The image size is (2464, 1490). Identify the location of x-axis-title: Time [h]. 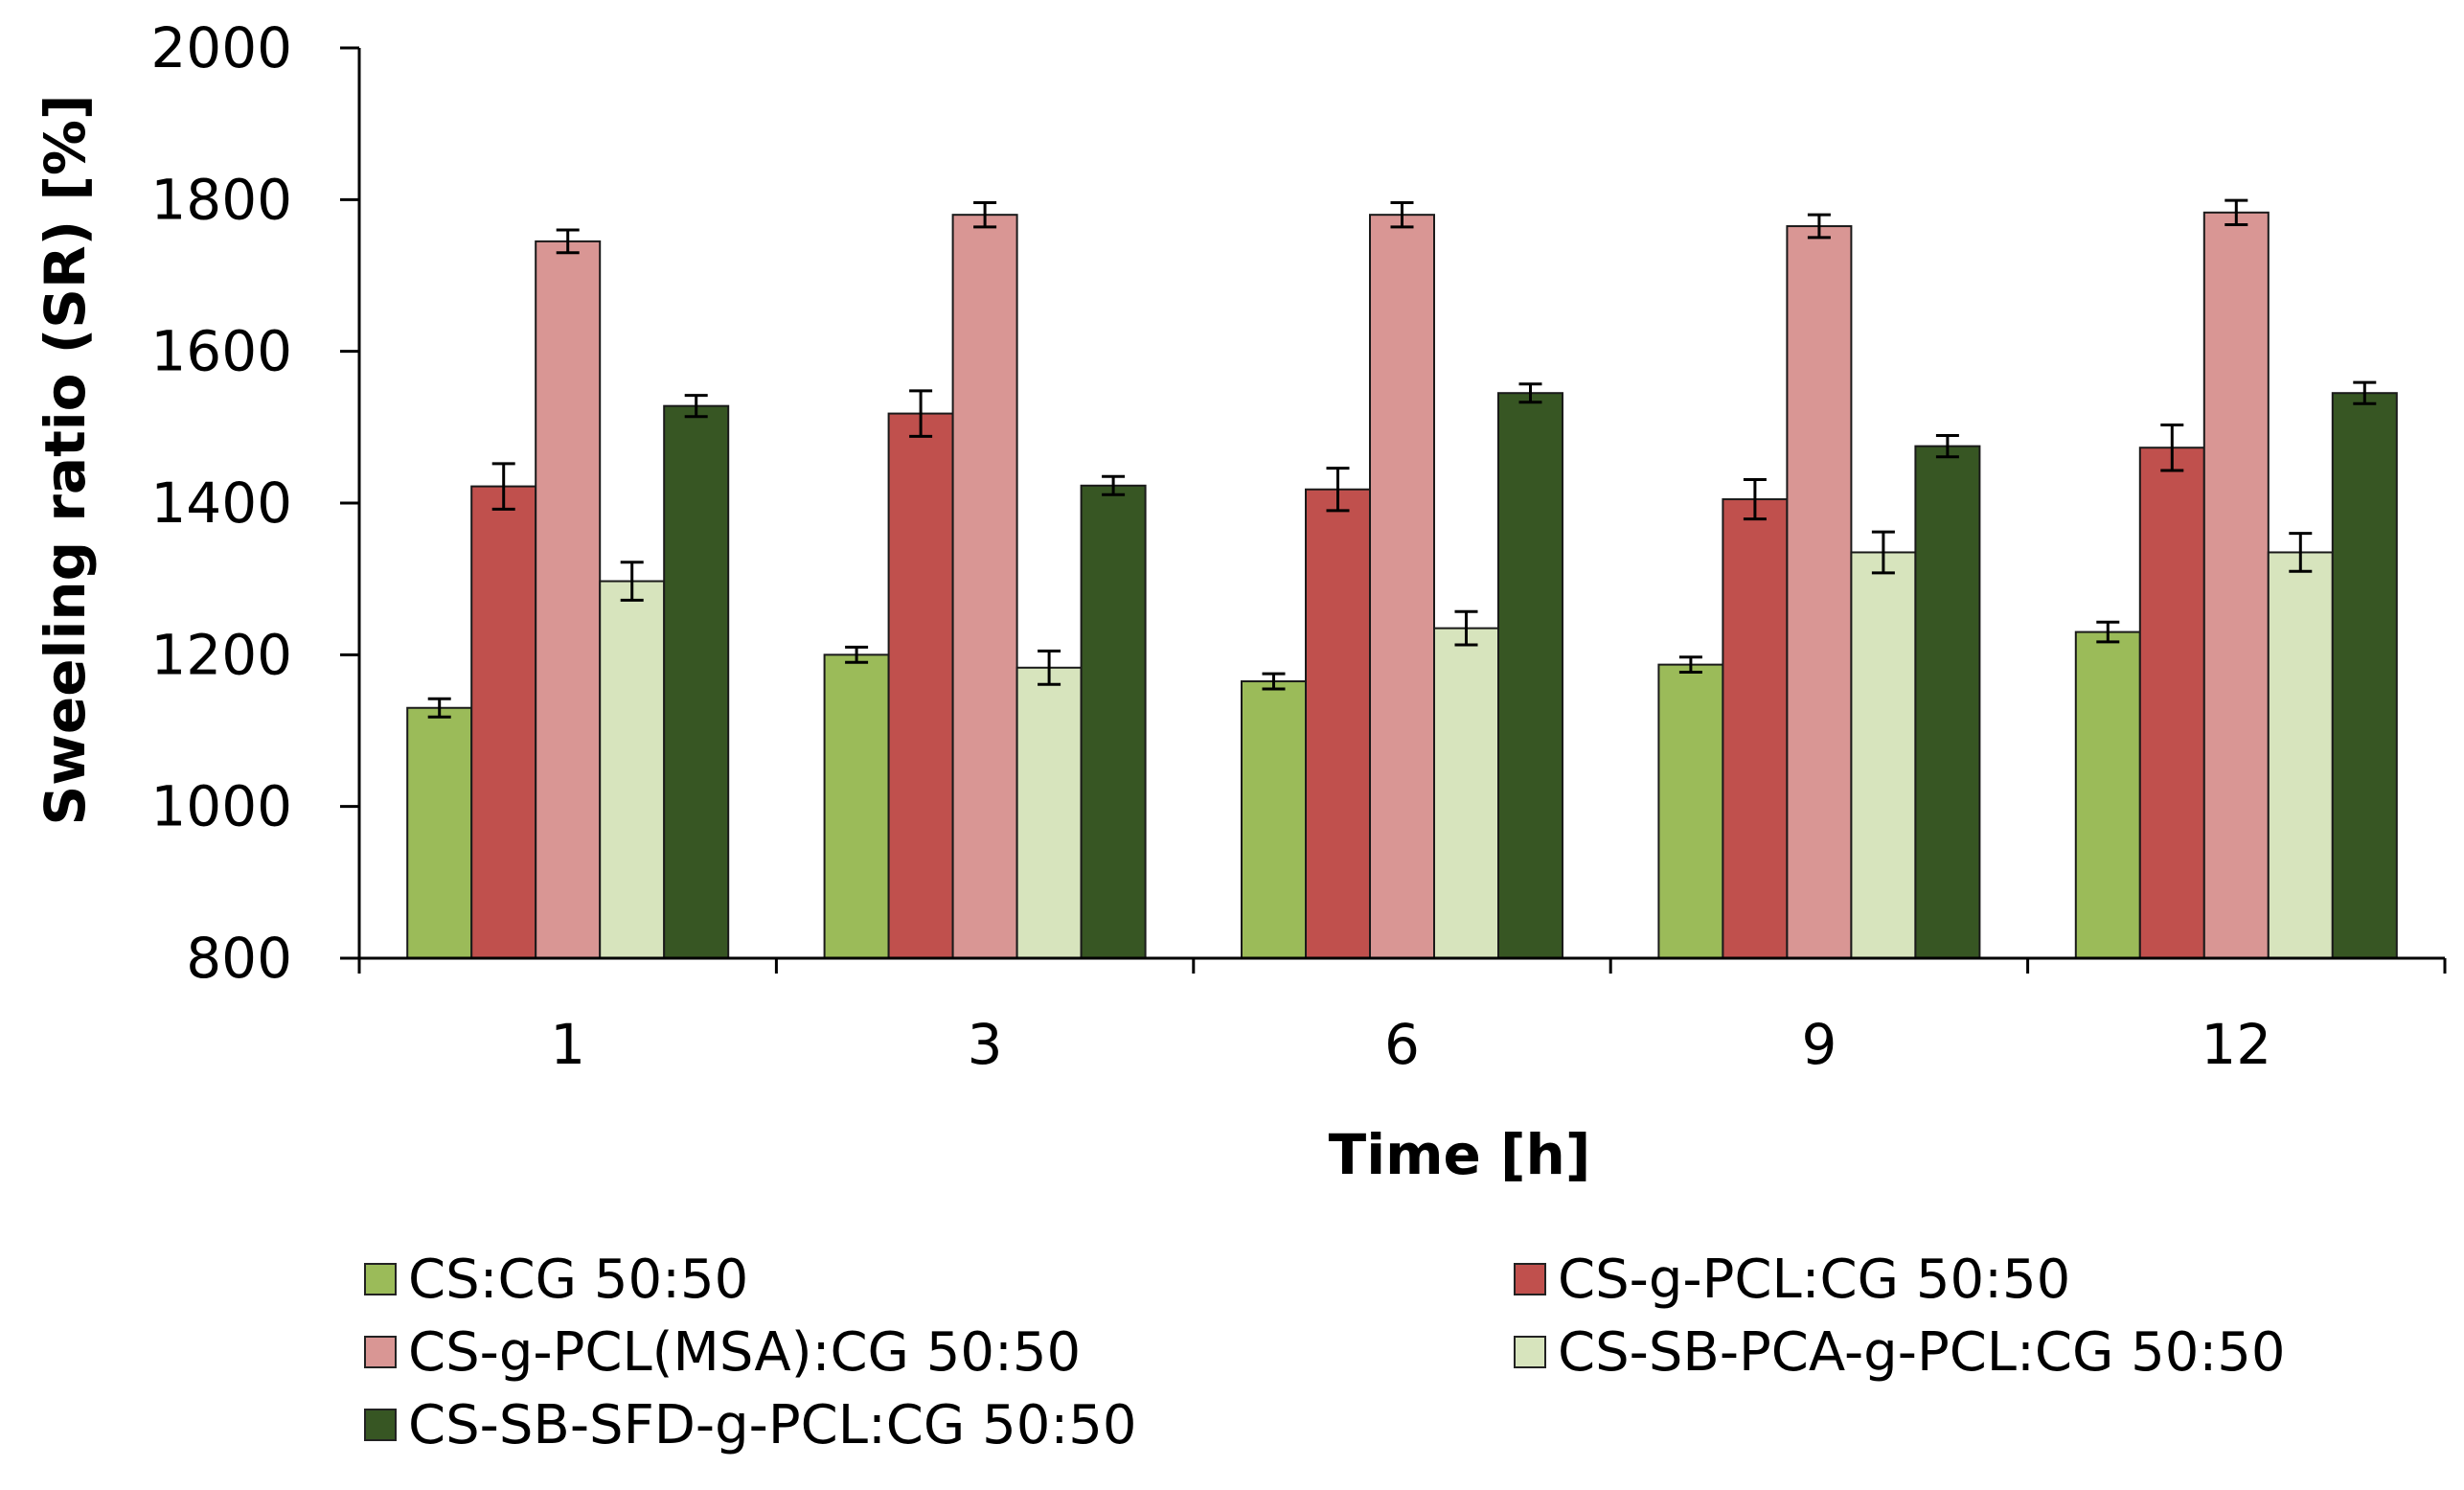
(1460, 1154).